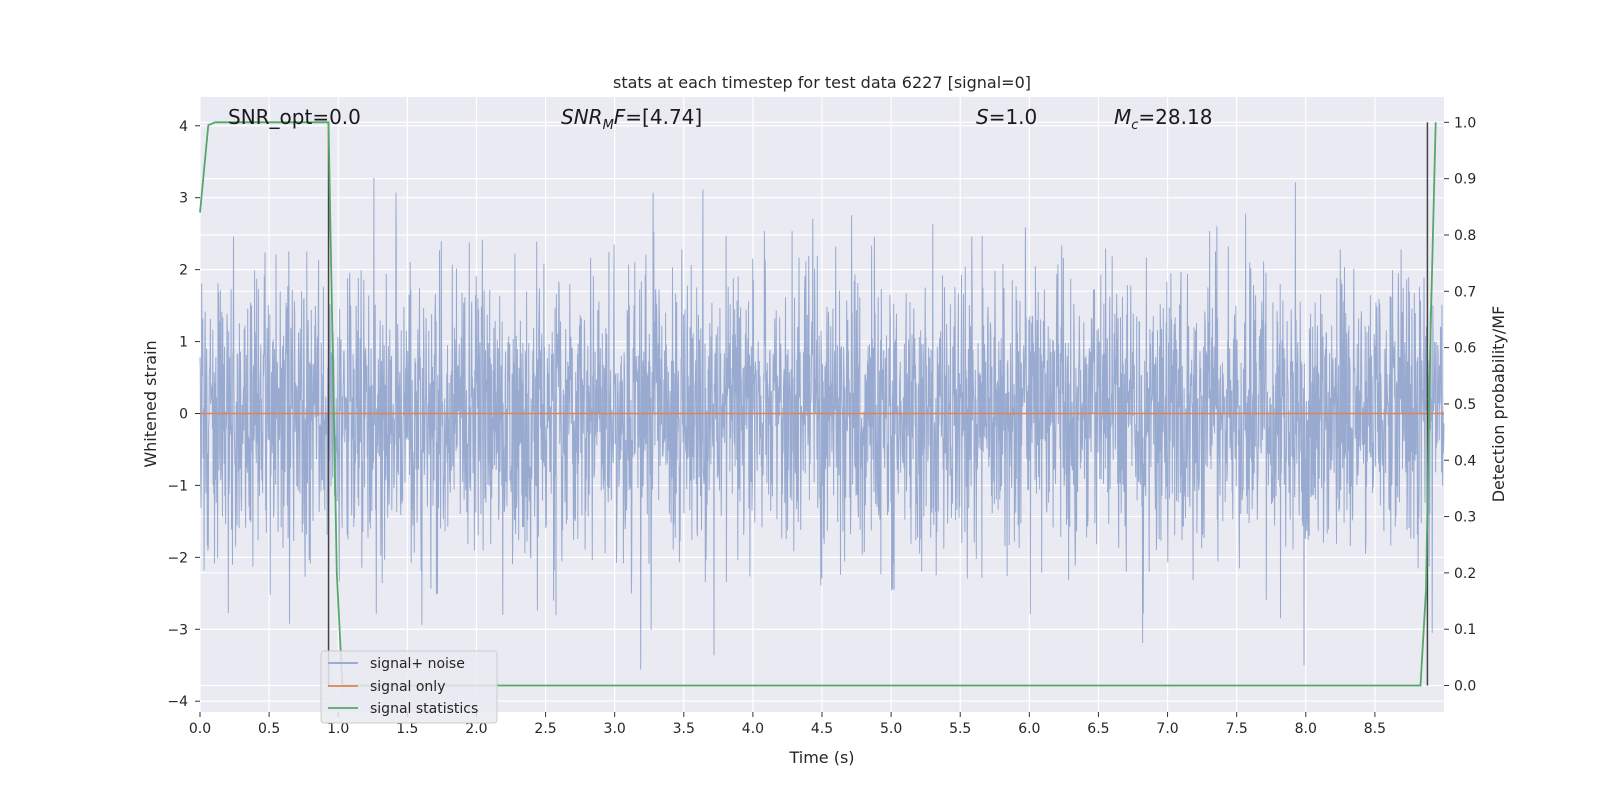 The image size is (1600, 800). What do you see at coordinates (1163, 119) in the screenshot?
I see `annotation-mc: Mc=28.18` at bounding box center [1163, 119].